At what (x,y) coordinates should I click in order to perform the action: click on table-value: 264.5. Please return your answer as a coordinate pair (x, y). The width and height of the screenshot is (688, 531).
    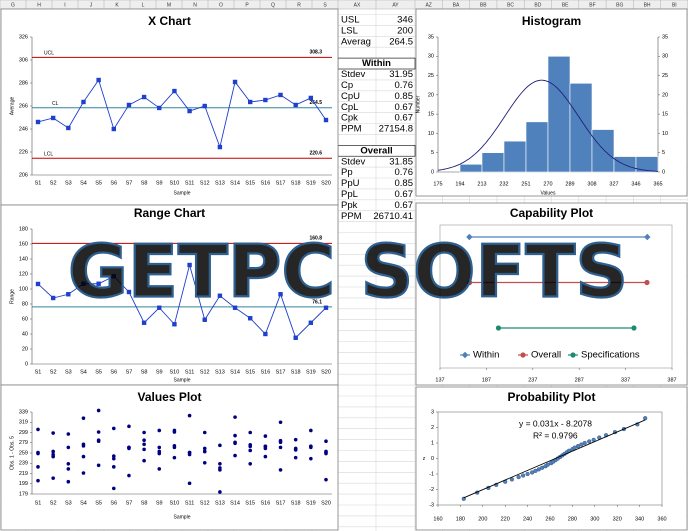
    Looking at the image, I should click on (401, 41).